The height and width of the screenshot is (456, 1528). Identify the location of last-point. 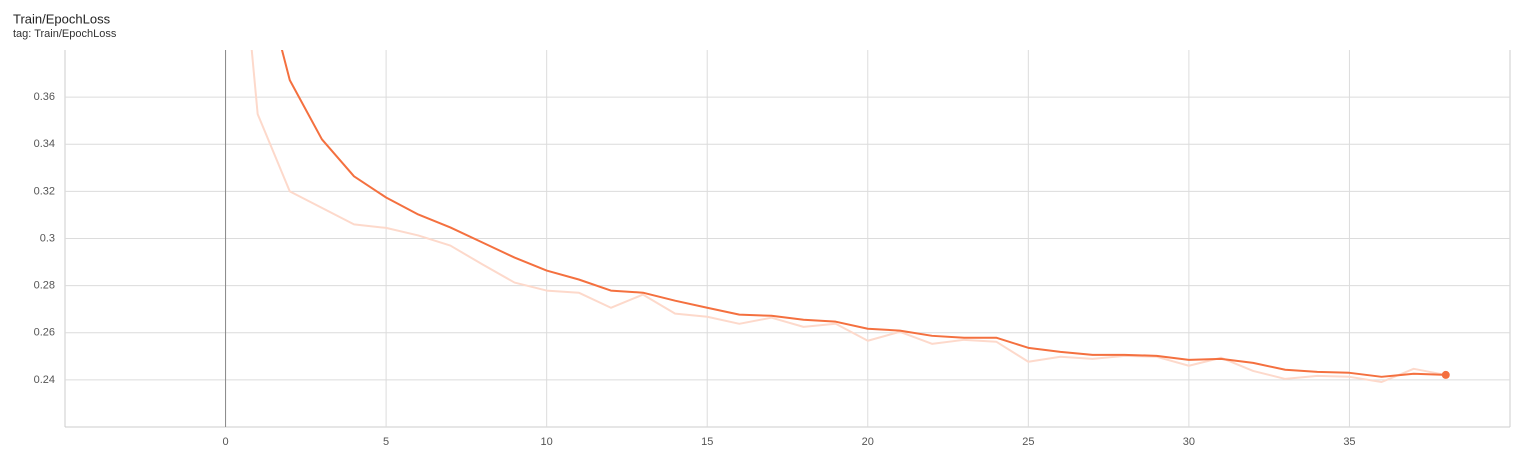
(1445, 374).